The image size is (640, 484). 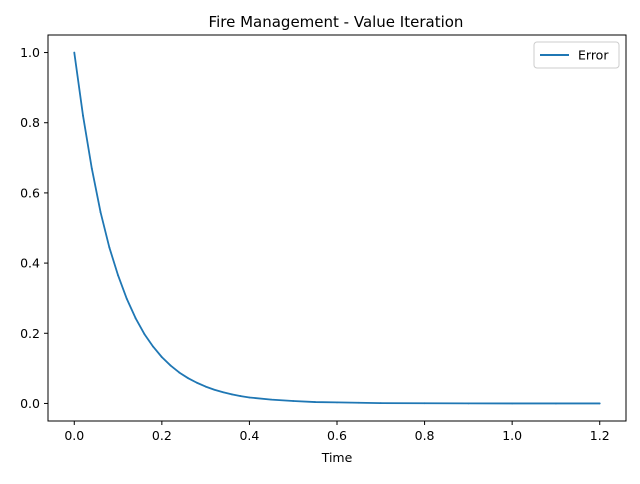 I want to click on chart-title: Fire Management - Value Iteration, so click(x=336, y=22).